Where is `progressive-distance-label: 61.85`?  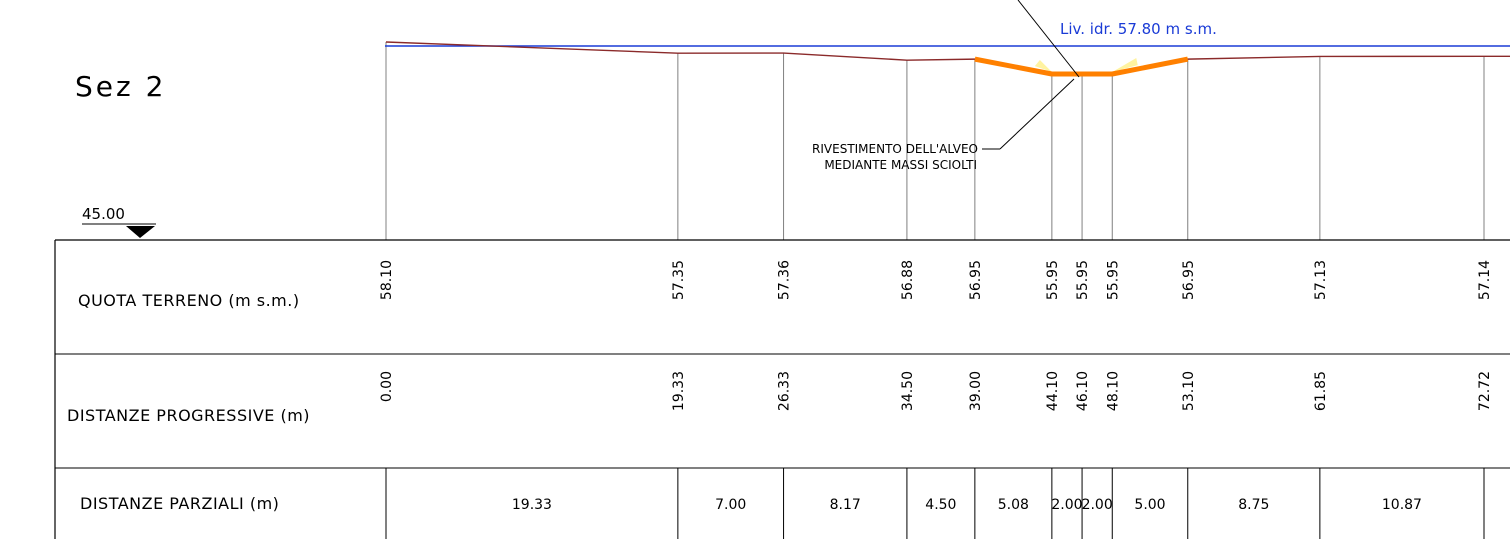 progressive-distance-label: 61.85 is located at coordinates (1321, 391).